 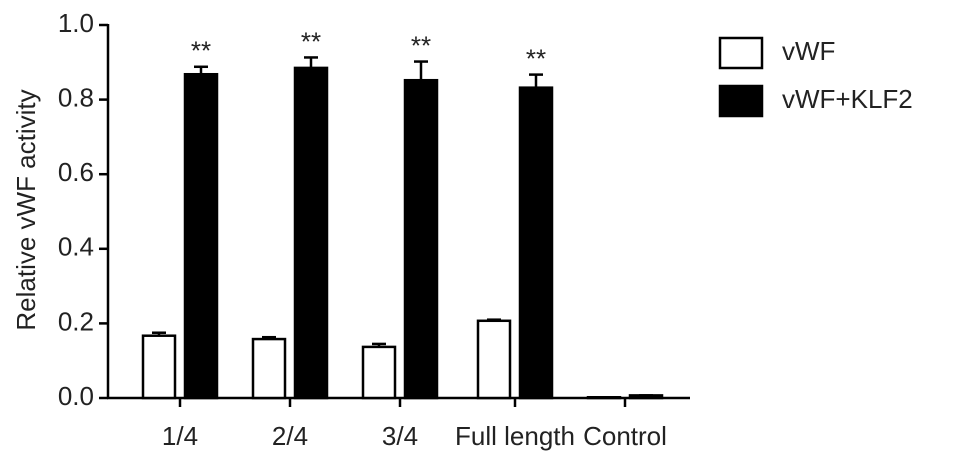 I want to click on legend-label: vWF+KLF2, so click(x=847, y=99).